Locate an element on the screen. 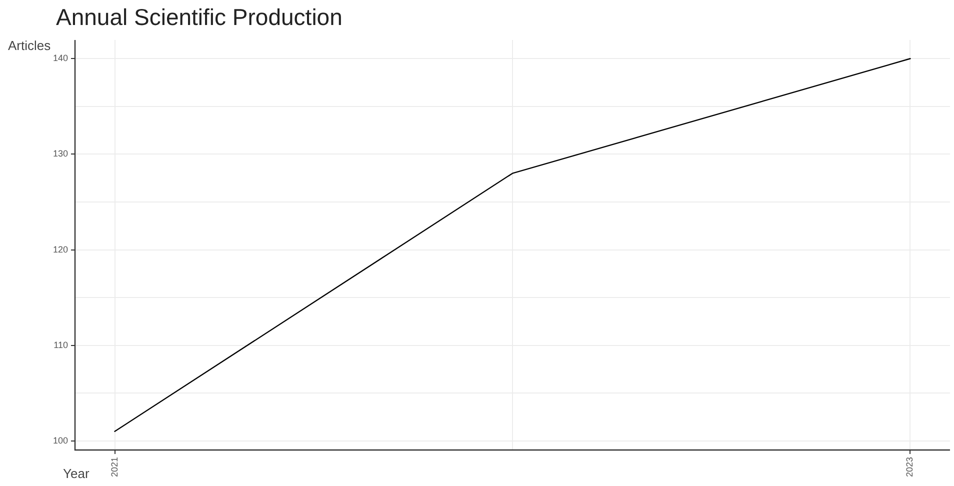  y-tick-label: 120 is located at coordinates (60, 249).